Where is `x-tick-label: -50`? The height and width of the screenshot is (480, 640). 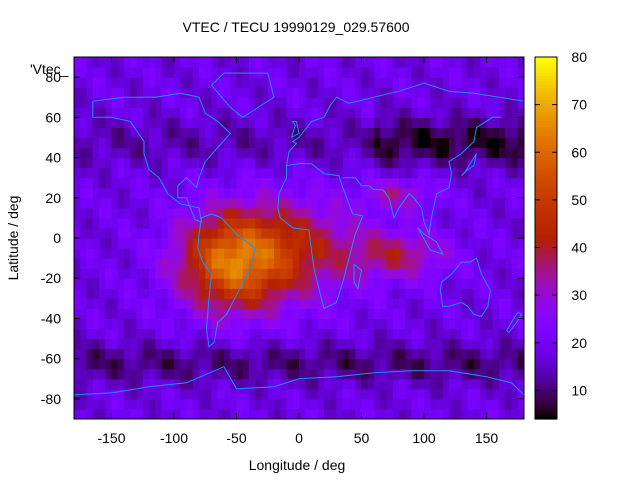
x-tick-label: -50 is located at coordinates (236, 438).